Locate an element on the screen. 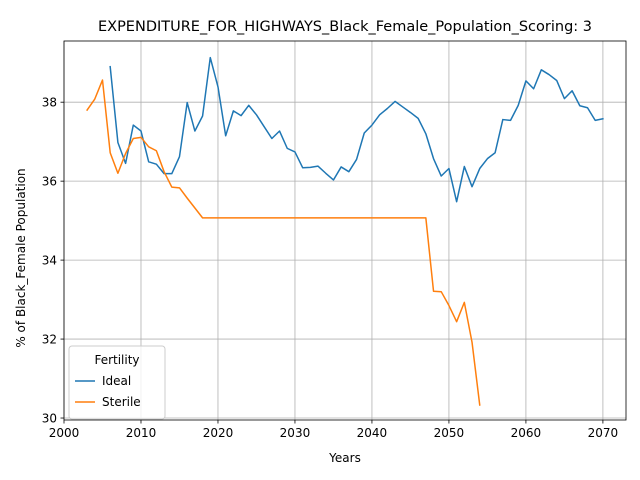 The width and height of the screenshot is (640, 480). x-axis-label: Years is located at coordinates (344, 458).